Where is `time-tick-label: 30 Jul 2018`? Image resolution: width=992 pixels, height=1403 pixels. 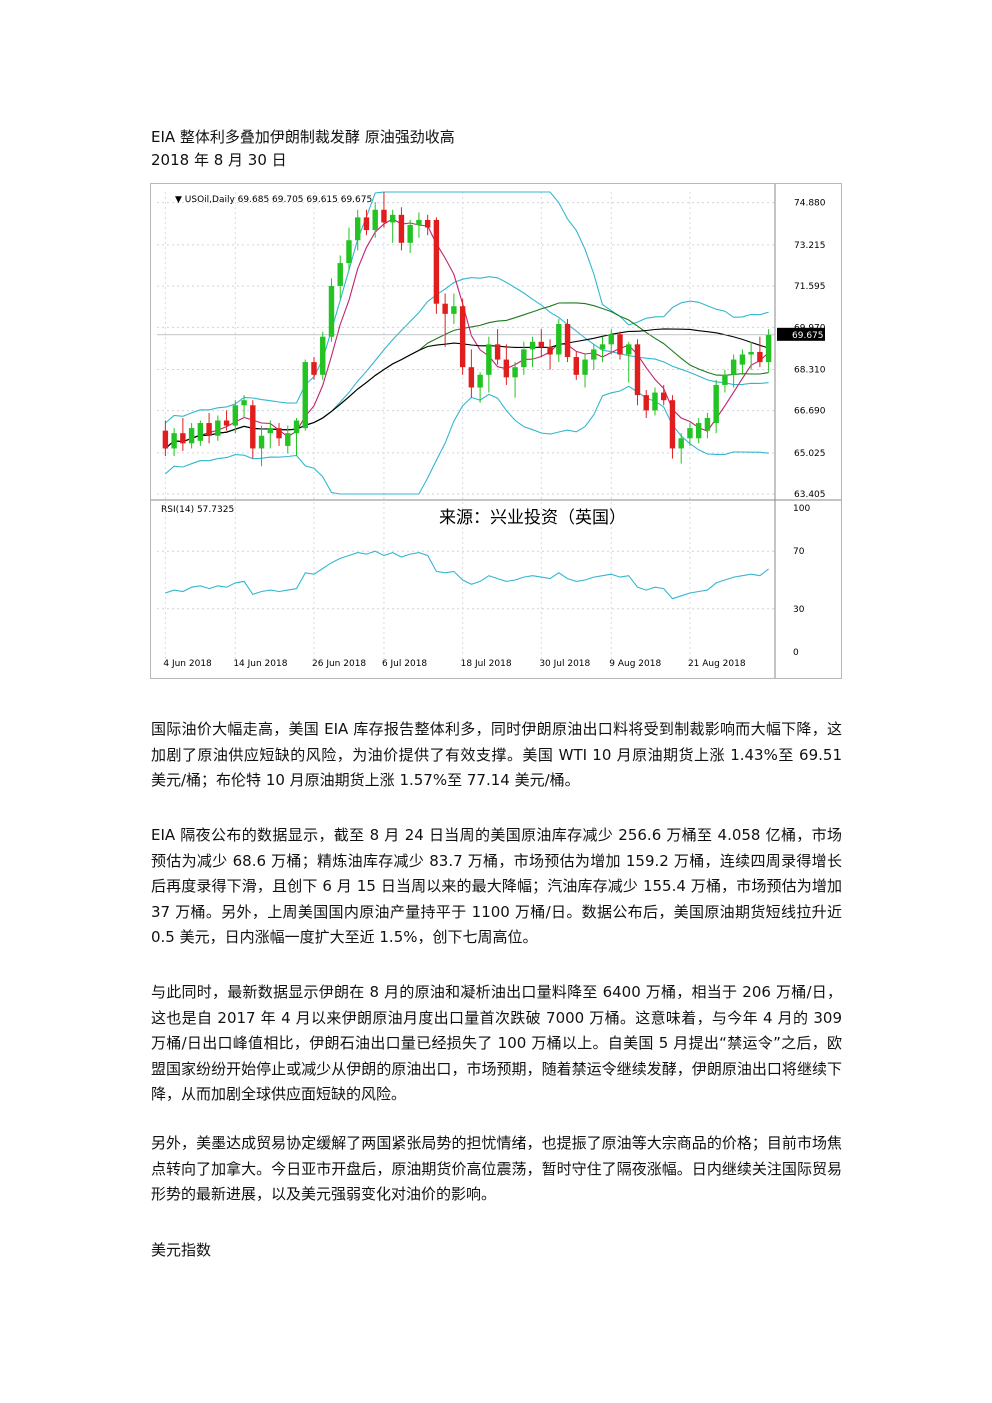
time-tick-label: 30 Jul 2018 is located at coordinates (564, 664).